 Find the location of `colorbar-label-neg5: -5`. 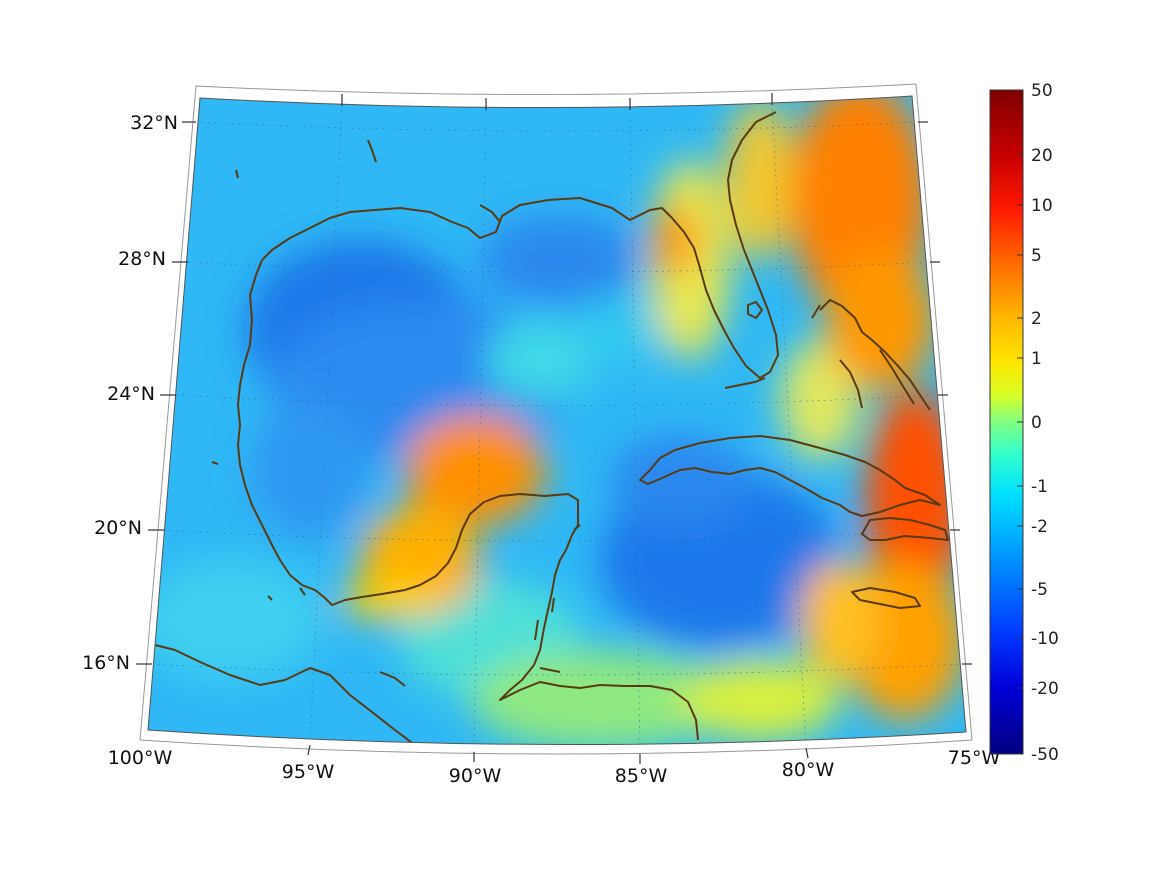

colorbar-label-neg5: -5 is located at coordinates (1039, 590).